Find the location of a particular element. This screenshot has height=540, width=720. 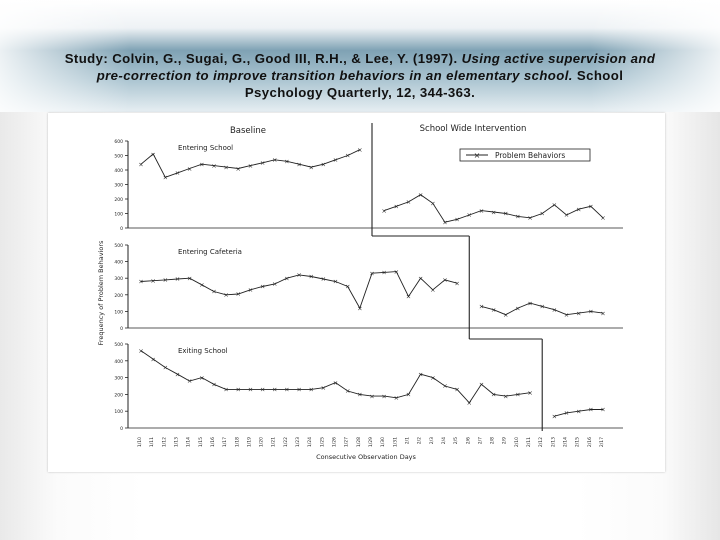

panel-title: Entering Cafeteria is located at coordinates (210, 252).